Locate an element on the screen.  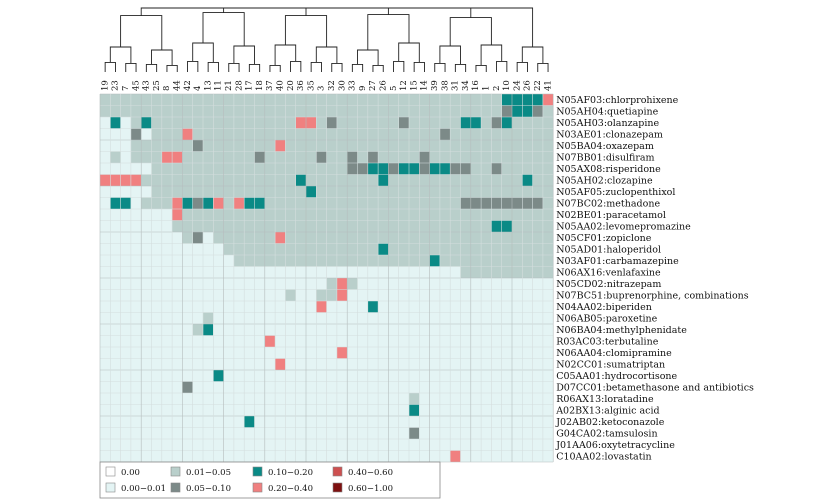
row-label: N05CD02:nitrazepam is located at coordinates (608, 284).